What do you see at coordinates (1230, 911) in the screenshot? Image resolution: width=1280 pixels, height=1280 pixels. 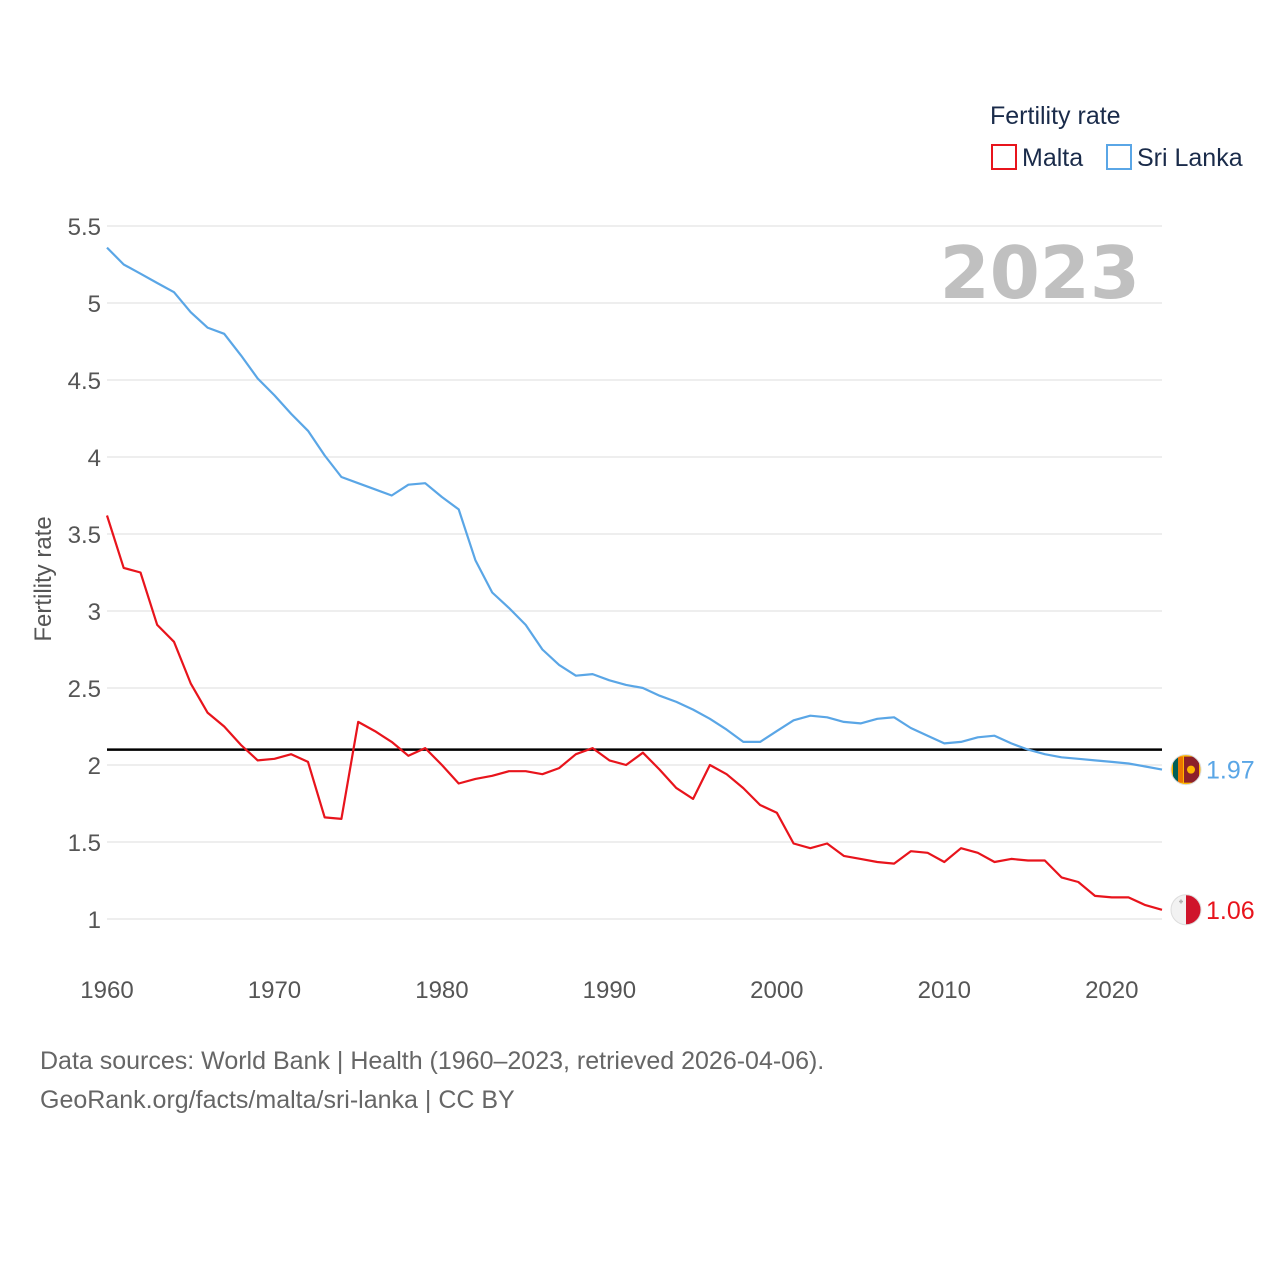 I see `end-value-malta: 1.06` at bounding box center [1230, 911].